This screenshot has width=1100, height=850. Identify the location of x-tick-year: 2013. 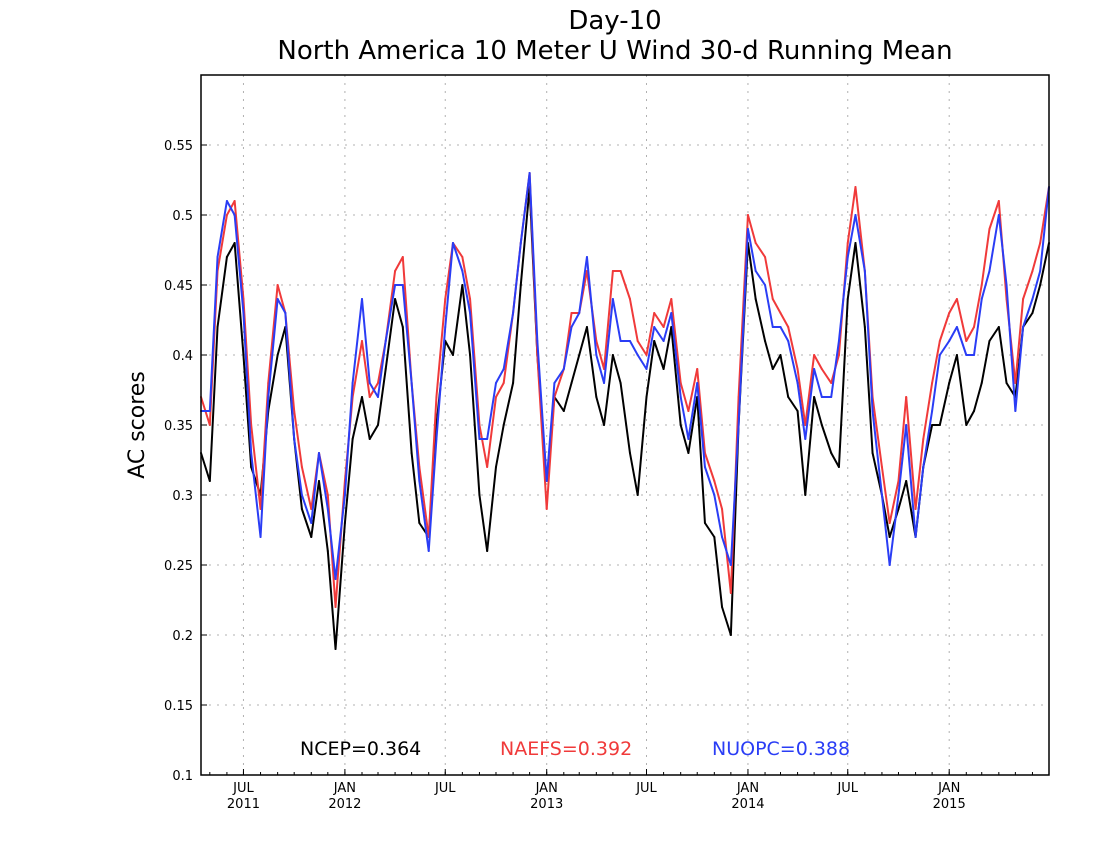
(546, 804).